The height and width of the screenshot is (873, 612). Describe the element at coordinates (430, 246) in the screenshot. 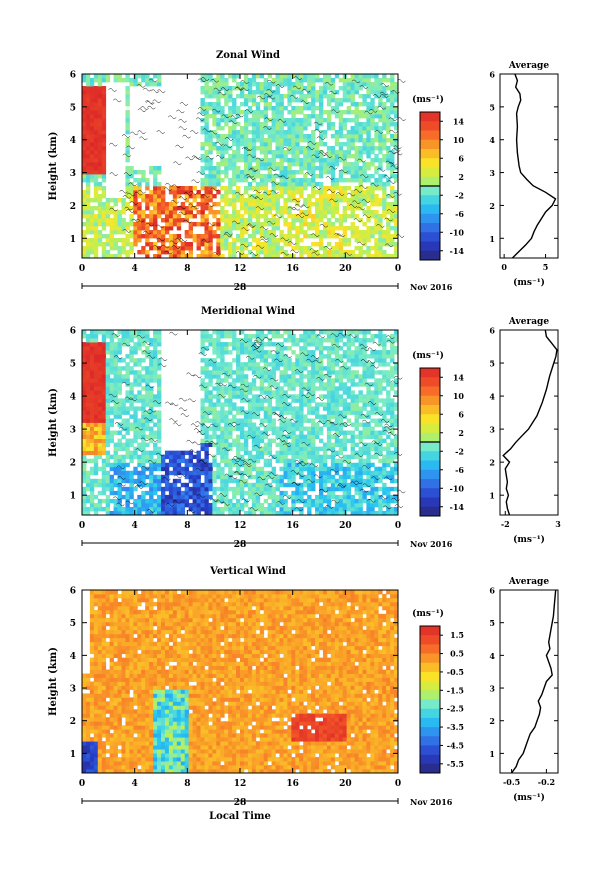

I see `colorbar-segment` at that location.